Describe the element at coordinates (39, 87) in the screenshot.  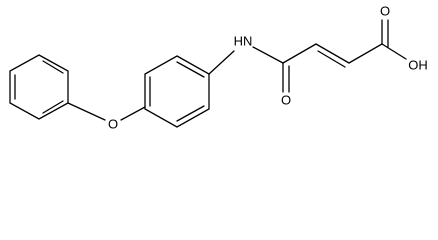
I see `phenyl-ring` at that location.